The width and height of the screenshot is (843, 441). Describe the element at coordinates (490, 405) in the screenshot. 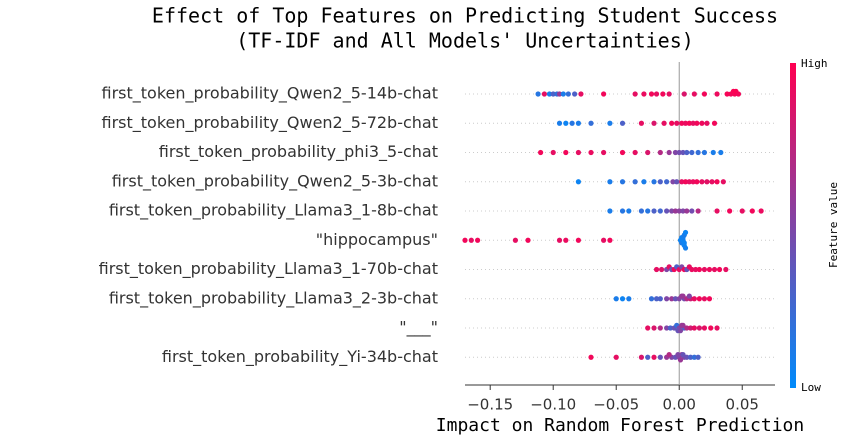

I see `x-tick-label: −0.15` at that location.